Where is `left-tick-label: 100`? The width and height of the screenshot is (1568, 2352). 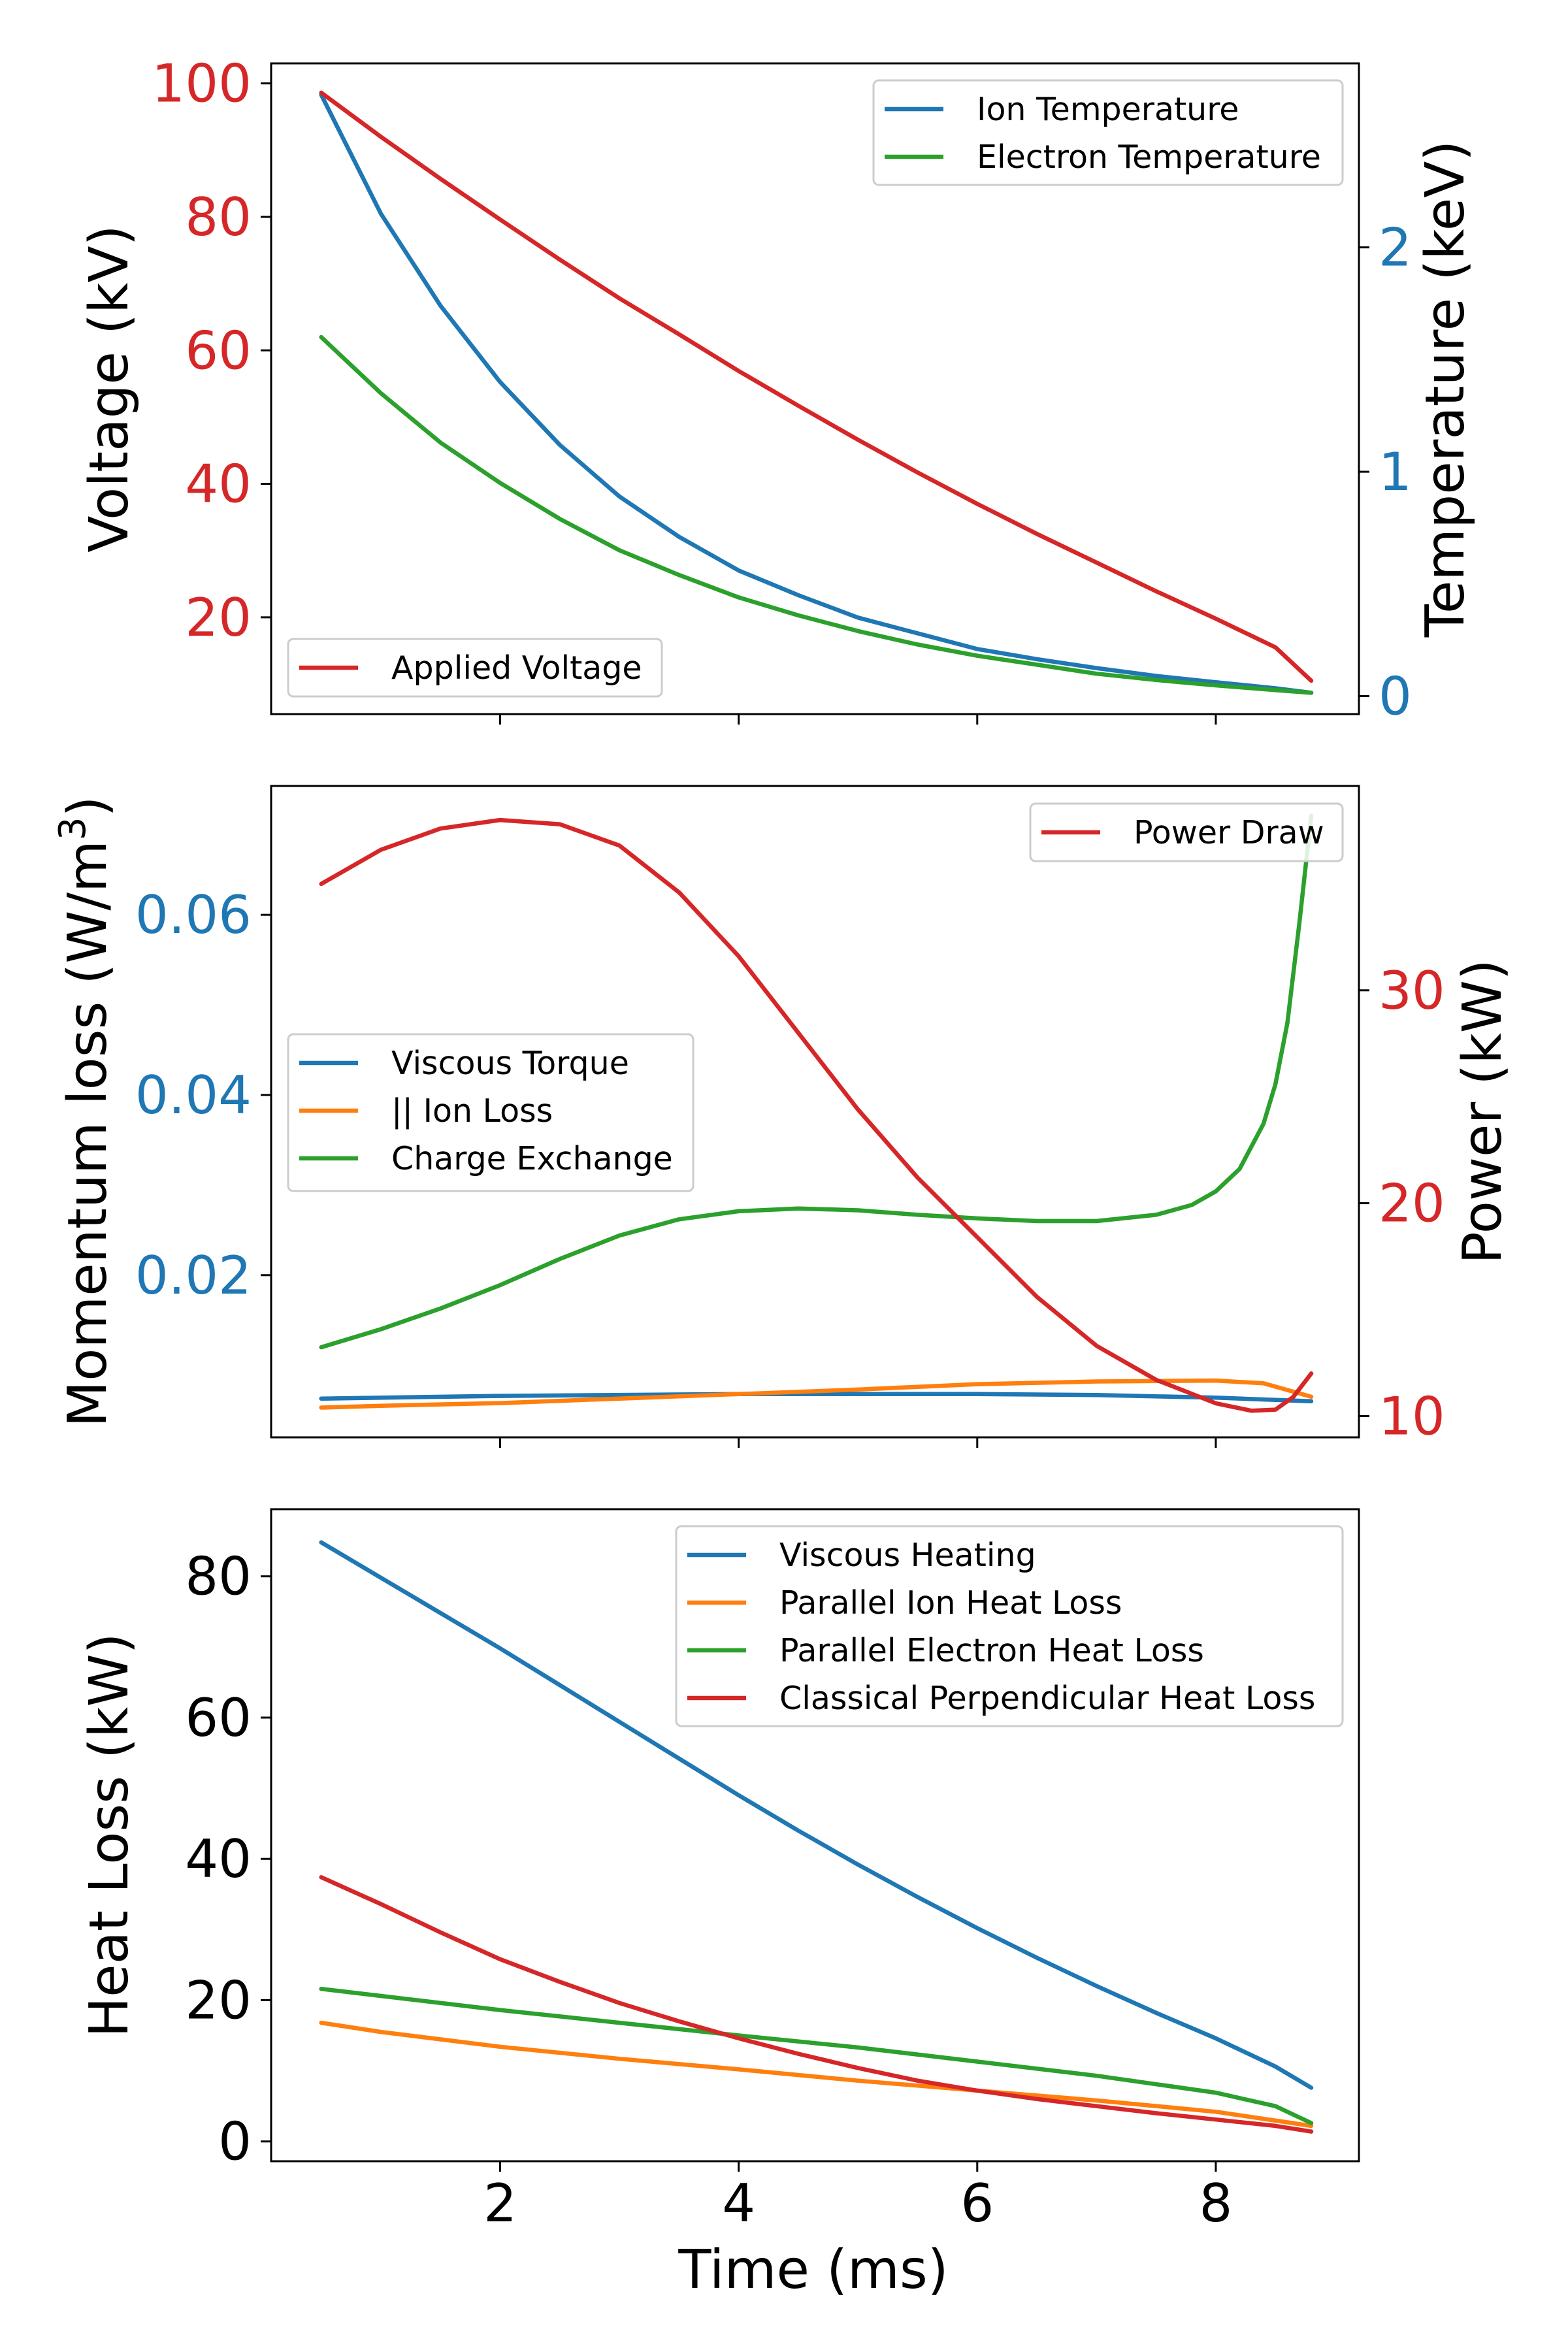
left-tick-label: 100 is located at coordinates (202, 84).